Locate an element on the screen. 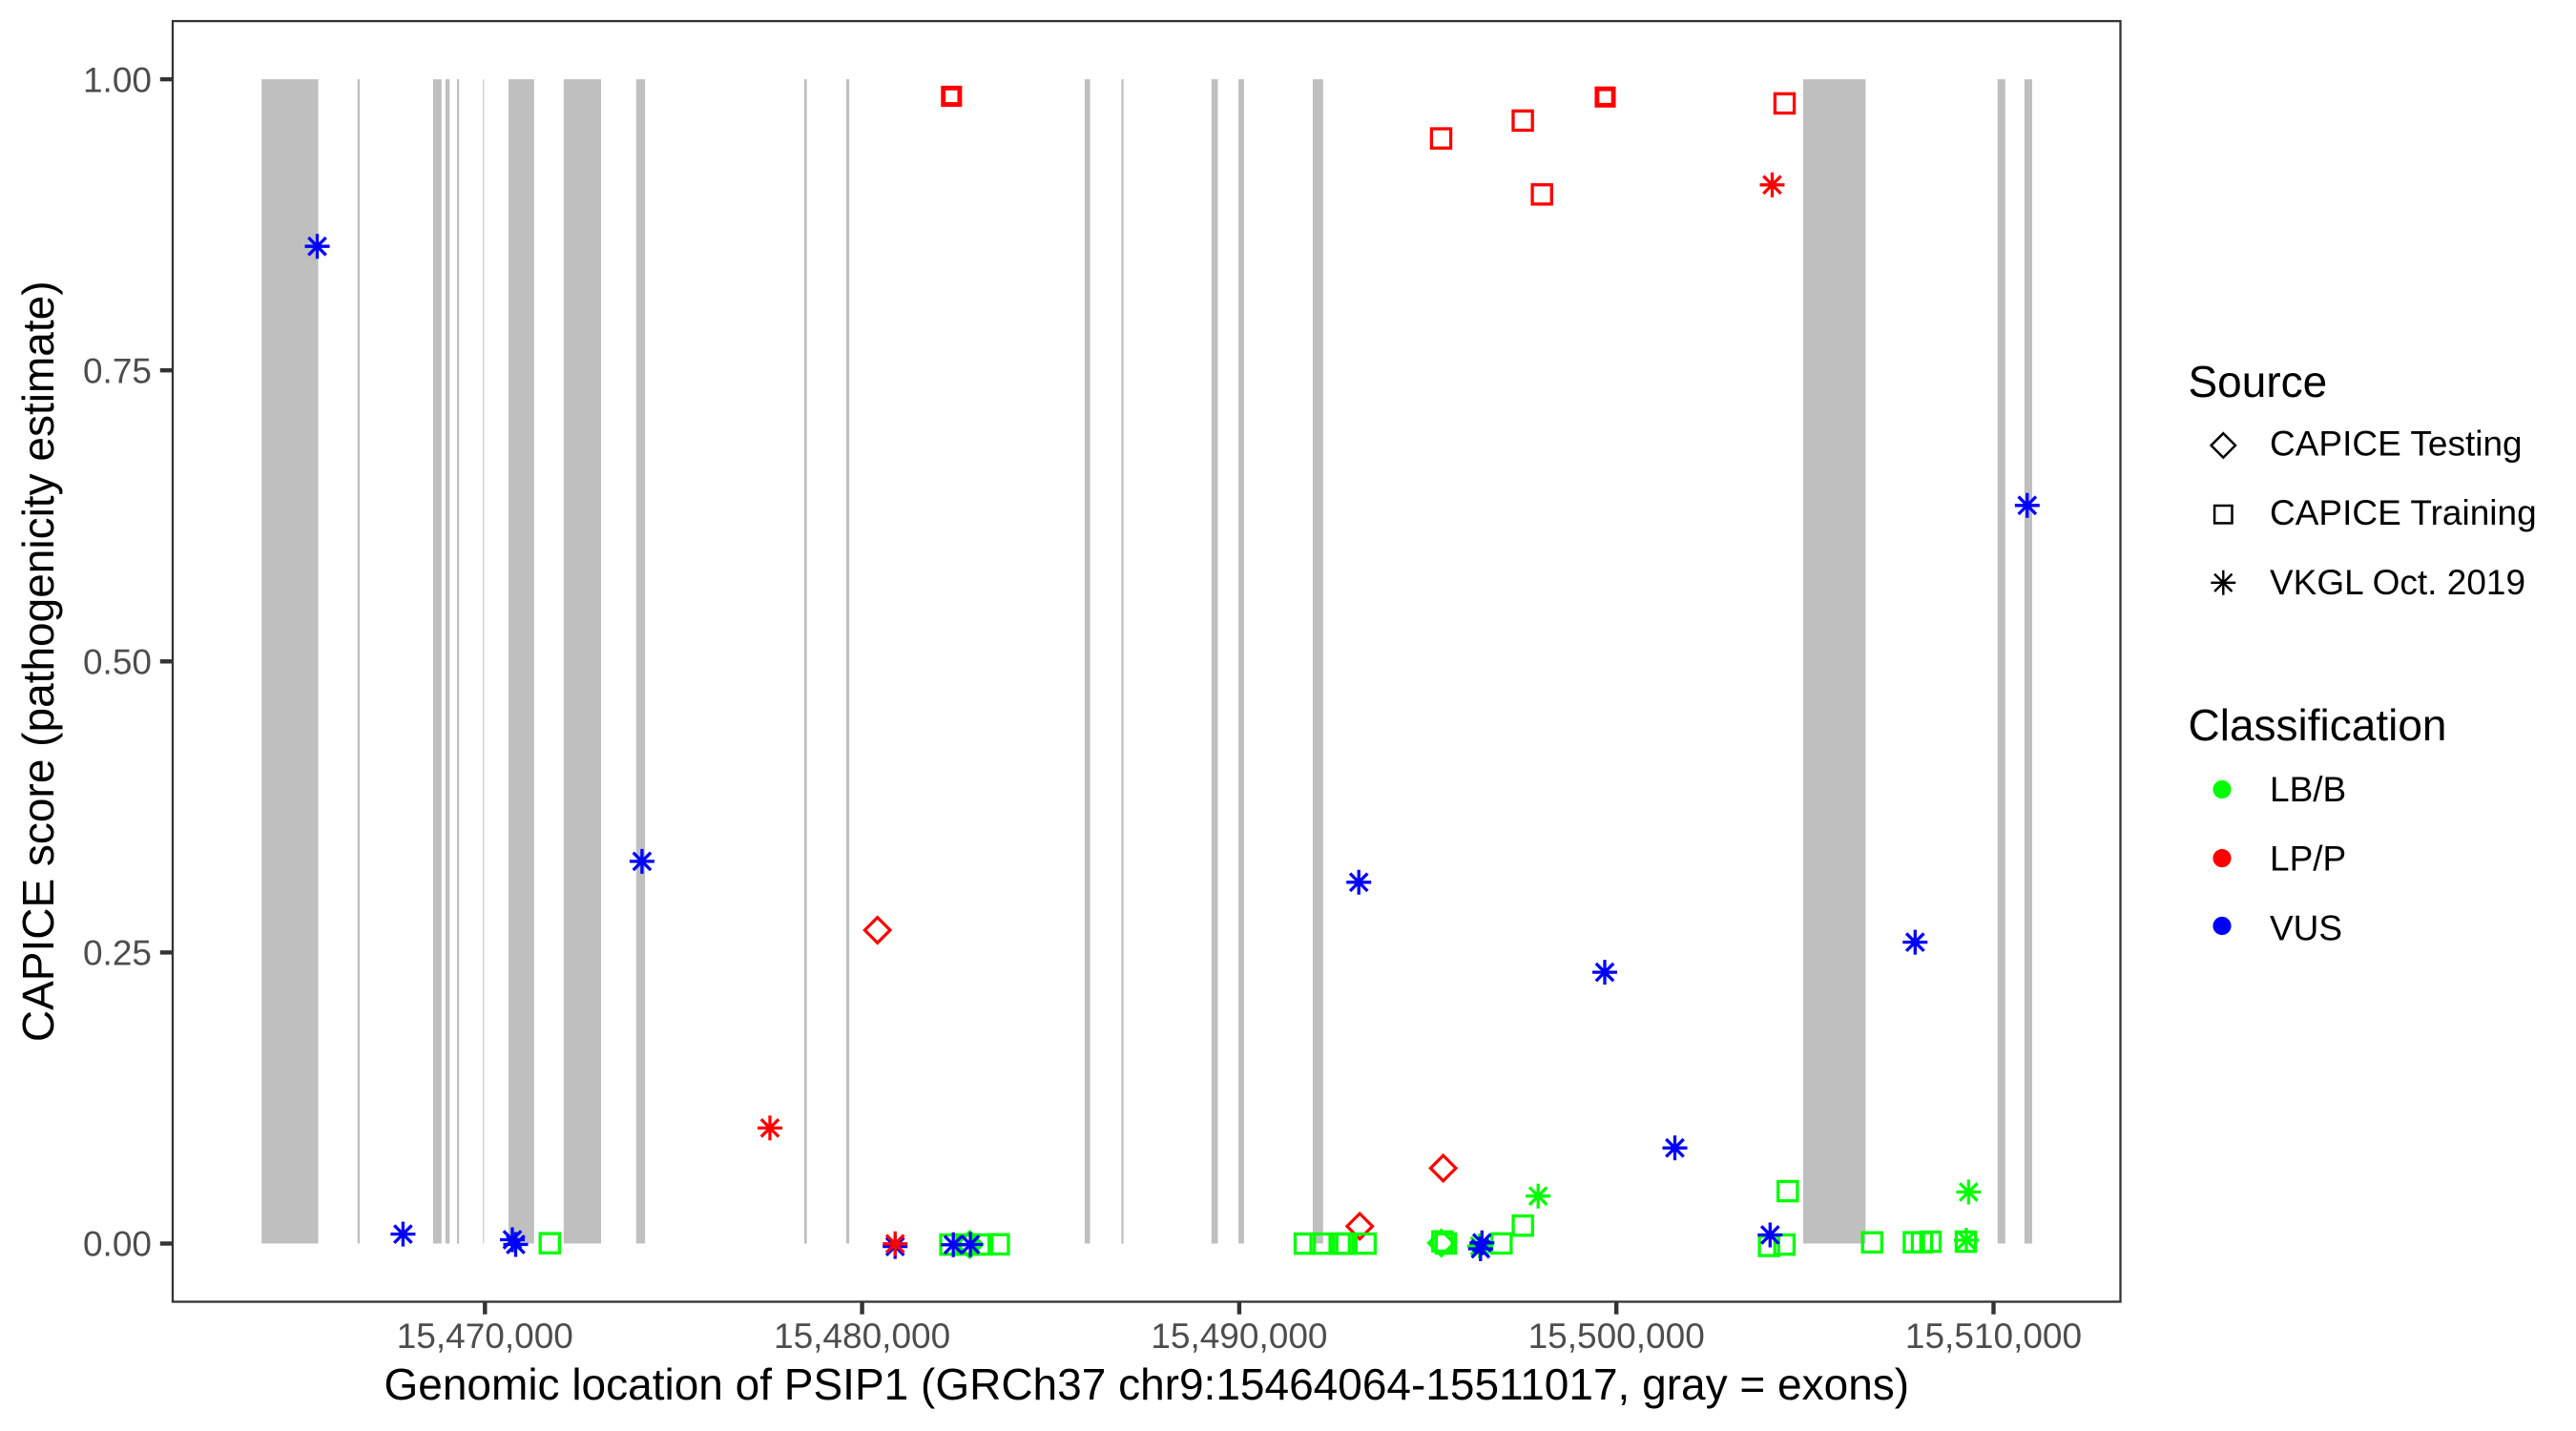 This screenshot has height=1431, width=2576. svg-text: CAPICE Training is located at coordinates (2403, 513).